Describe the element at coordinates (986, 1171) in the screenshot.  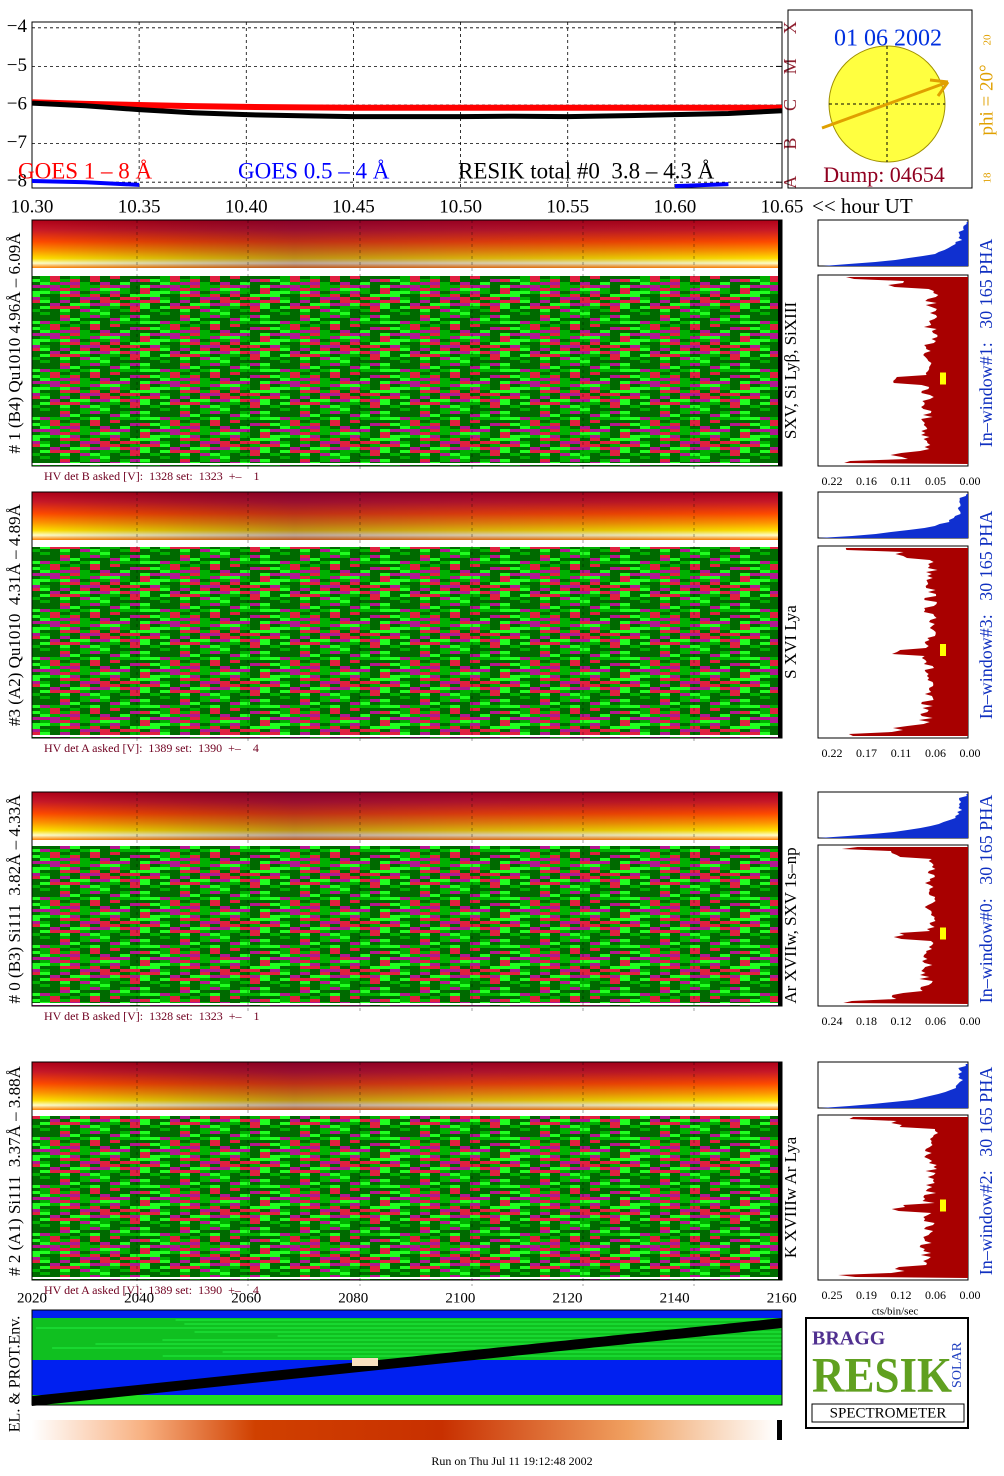
I see `window-label: In–window#2: 30 165 PHA` at that location.